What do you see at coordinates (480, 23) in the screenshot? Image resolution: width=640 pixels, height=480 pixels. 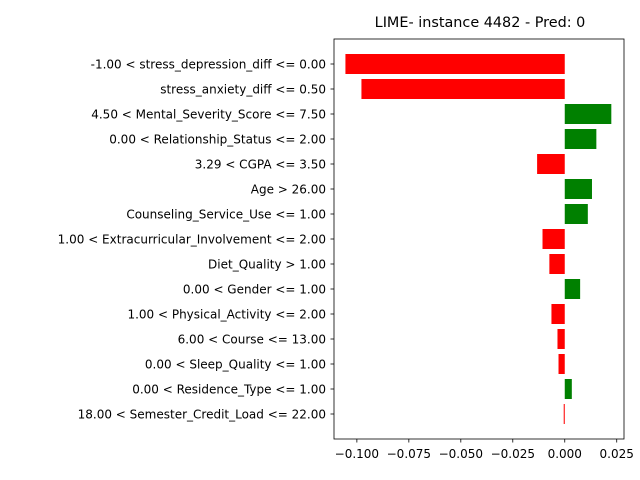 I see `chart-title: LIME- instance 4482 - Pred: 0` at bounding box center [480, 23].